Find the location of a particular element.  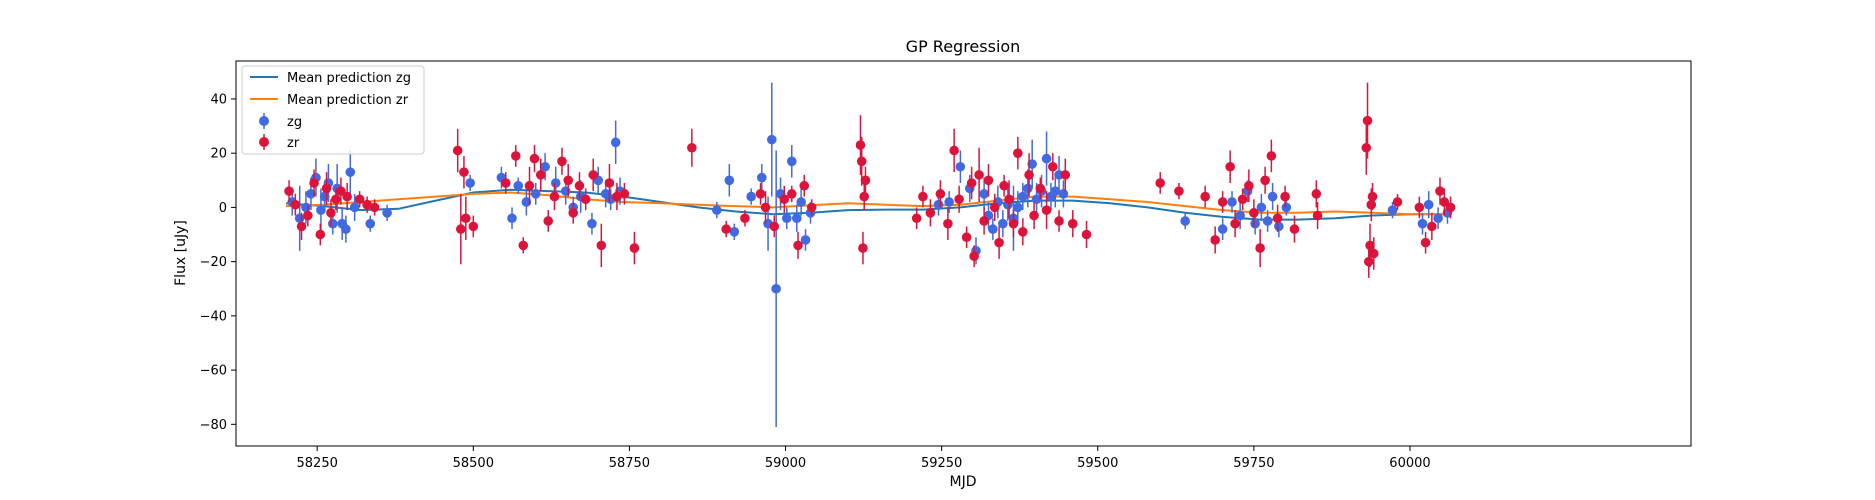

legend-marker-zr is located at coordinates (264, 142).